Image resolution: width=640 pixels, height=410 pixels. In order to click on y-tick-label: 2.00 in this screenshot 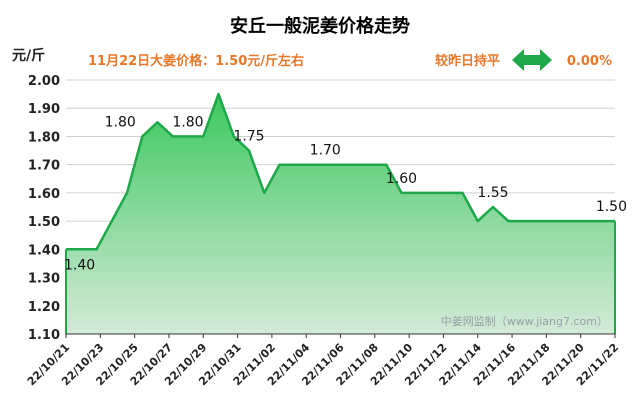, I will do `click(44, 81)`.